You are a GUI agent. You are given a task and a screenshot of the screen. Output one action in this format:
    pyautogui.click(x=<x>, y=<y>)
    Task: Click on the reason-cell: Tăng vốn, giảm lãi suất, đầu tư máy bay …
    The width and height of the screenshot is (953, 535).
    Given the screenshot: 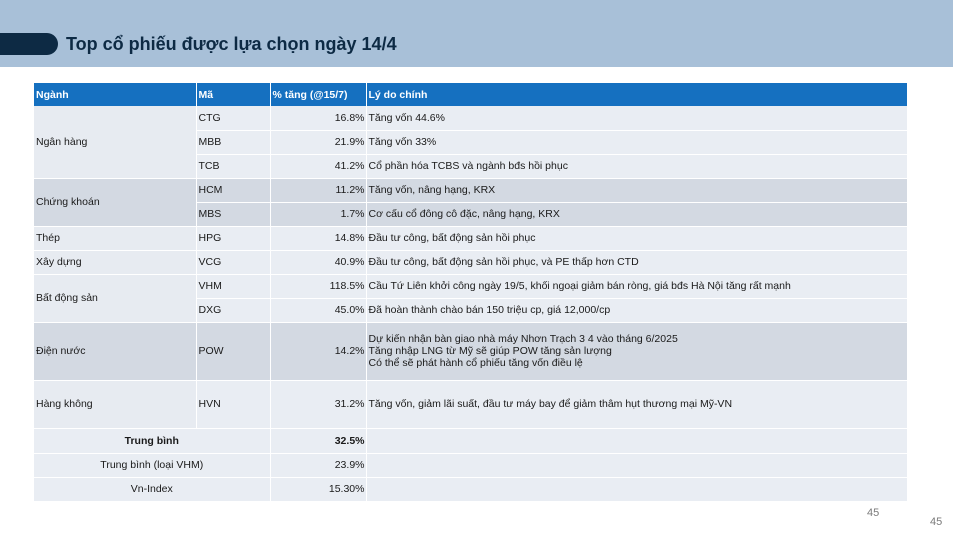 What is the action you would take?
    pyautogui.click(x=637, y=404)
    